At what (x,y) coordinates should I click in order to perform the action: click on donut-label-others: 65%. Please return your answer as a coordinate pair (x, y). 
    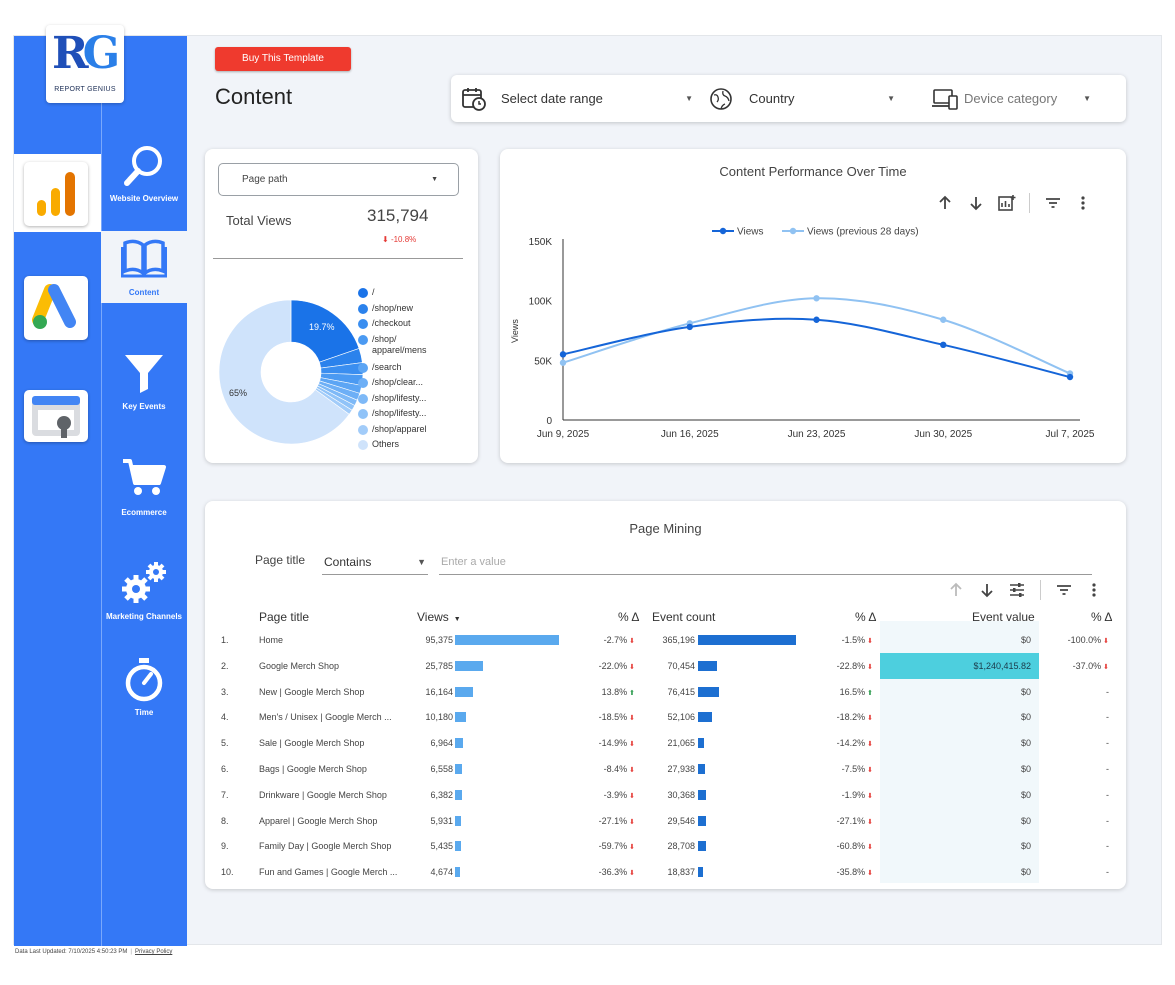
    Looking at the image, I should click on (238, 393).